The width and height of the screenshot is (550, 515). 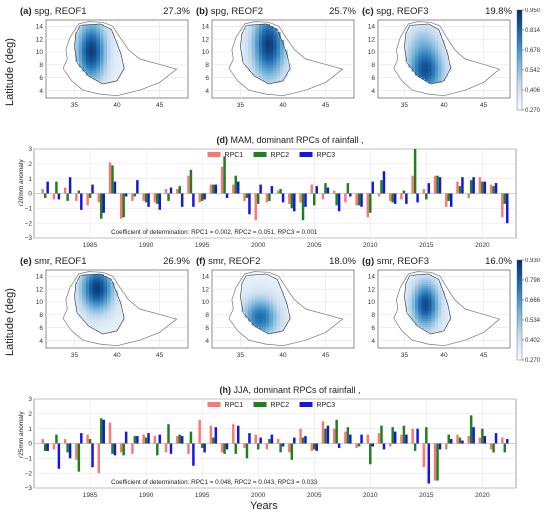 What do you see at coordinates (40, 276) in the screenshot?
I see `map-ytick-label: 14` at bounding box center [40, 276].